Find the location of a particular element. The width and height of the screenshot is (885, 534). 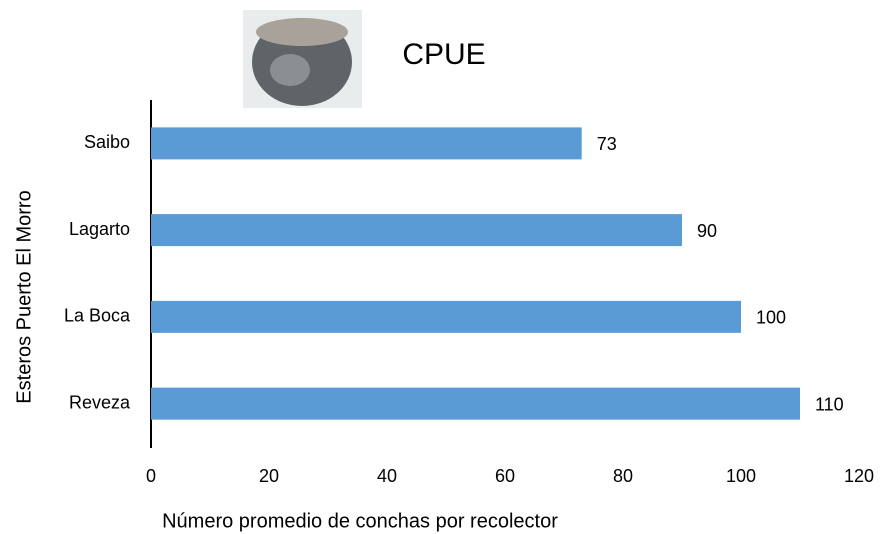

data-label: 73 is located at coordinates (607, 144).